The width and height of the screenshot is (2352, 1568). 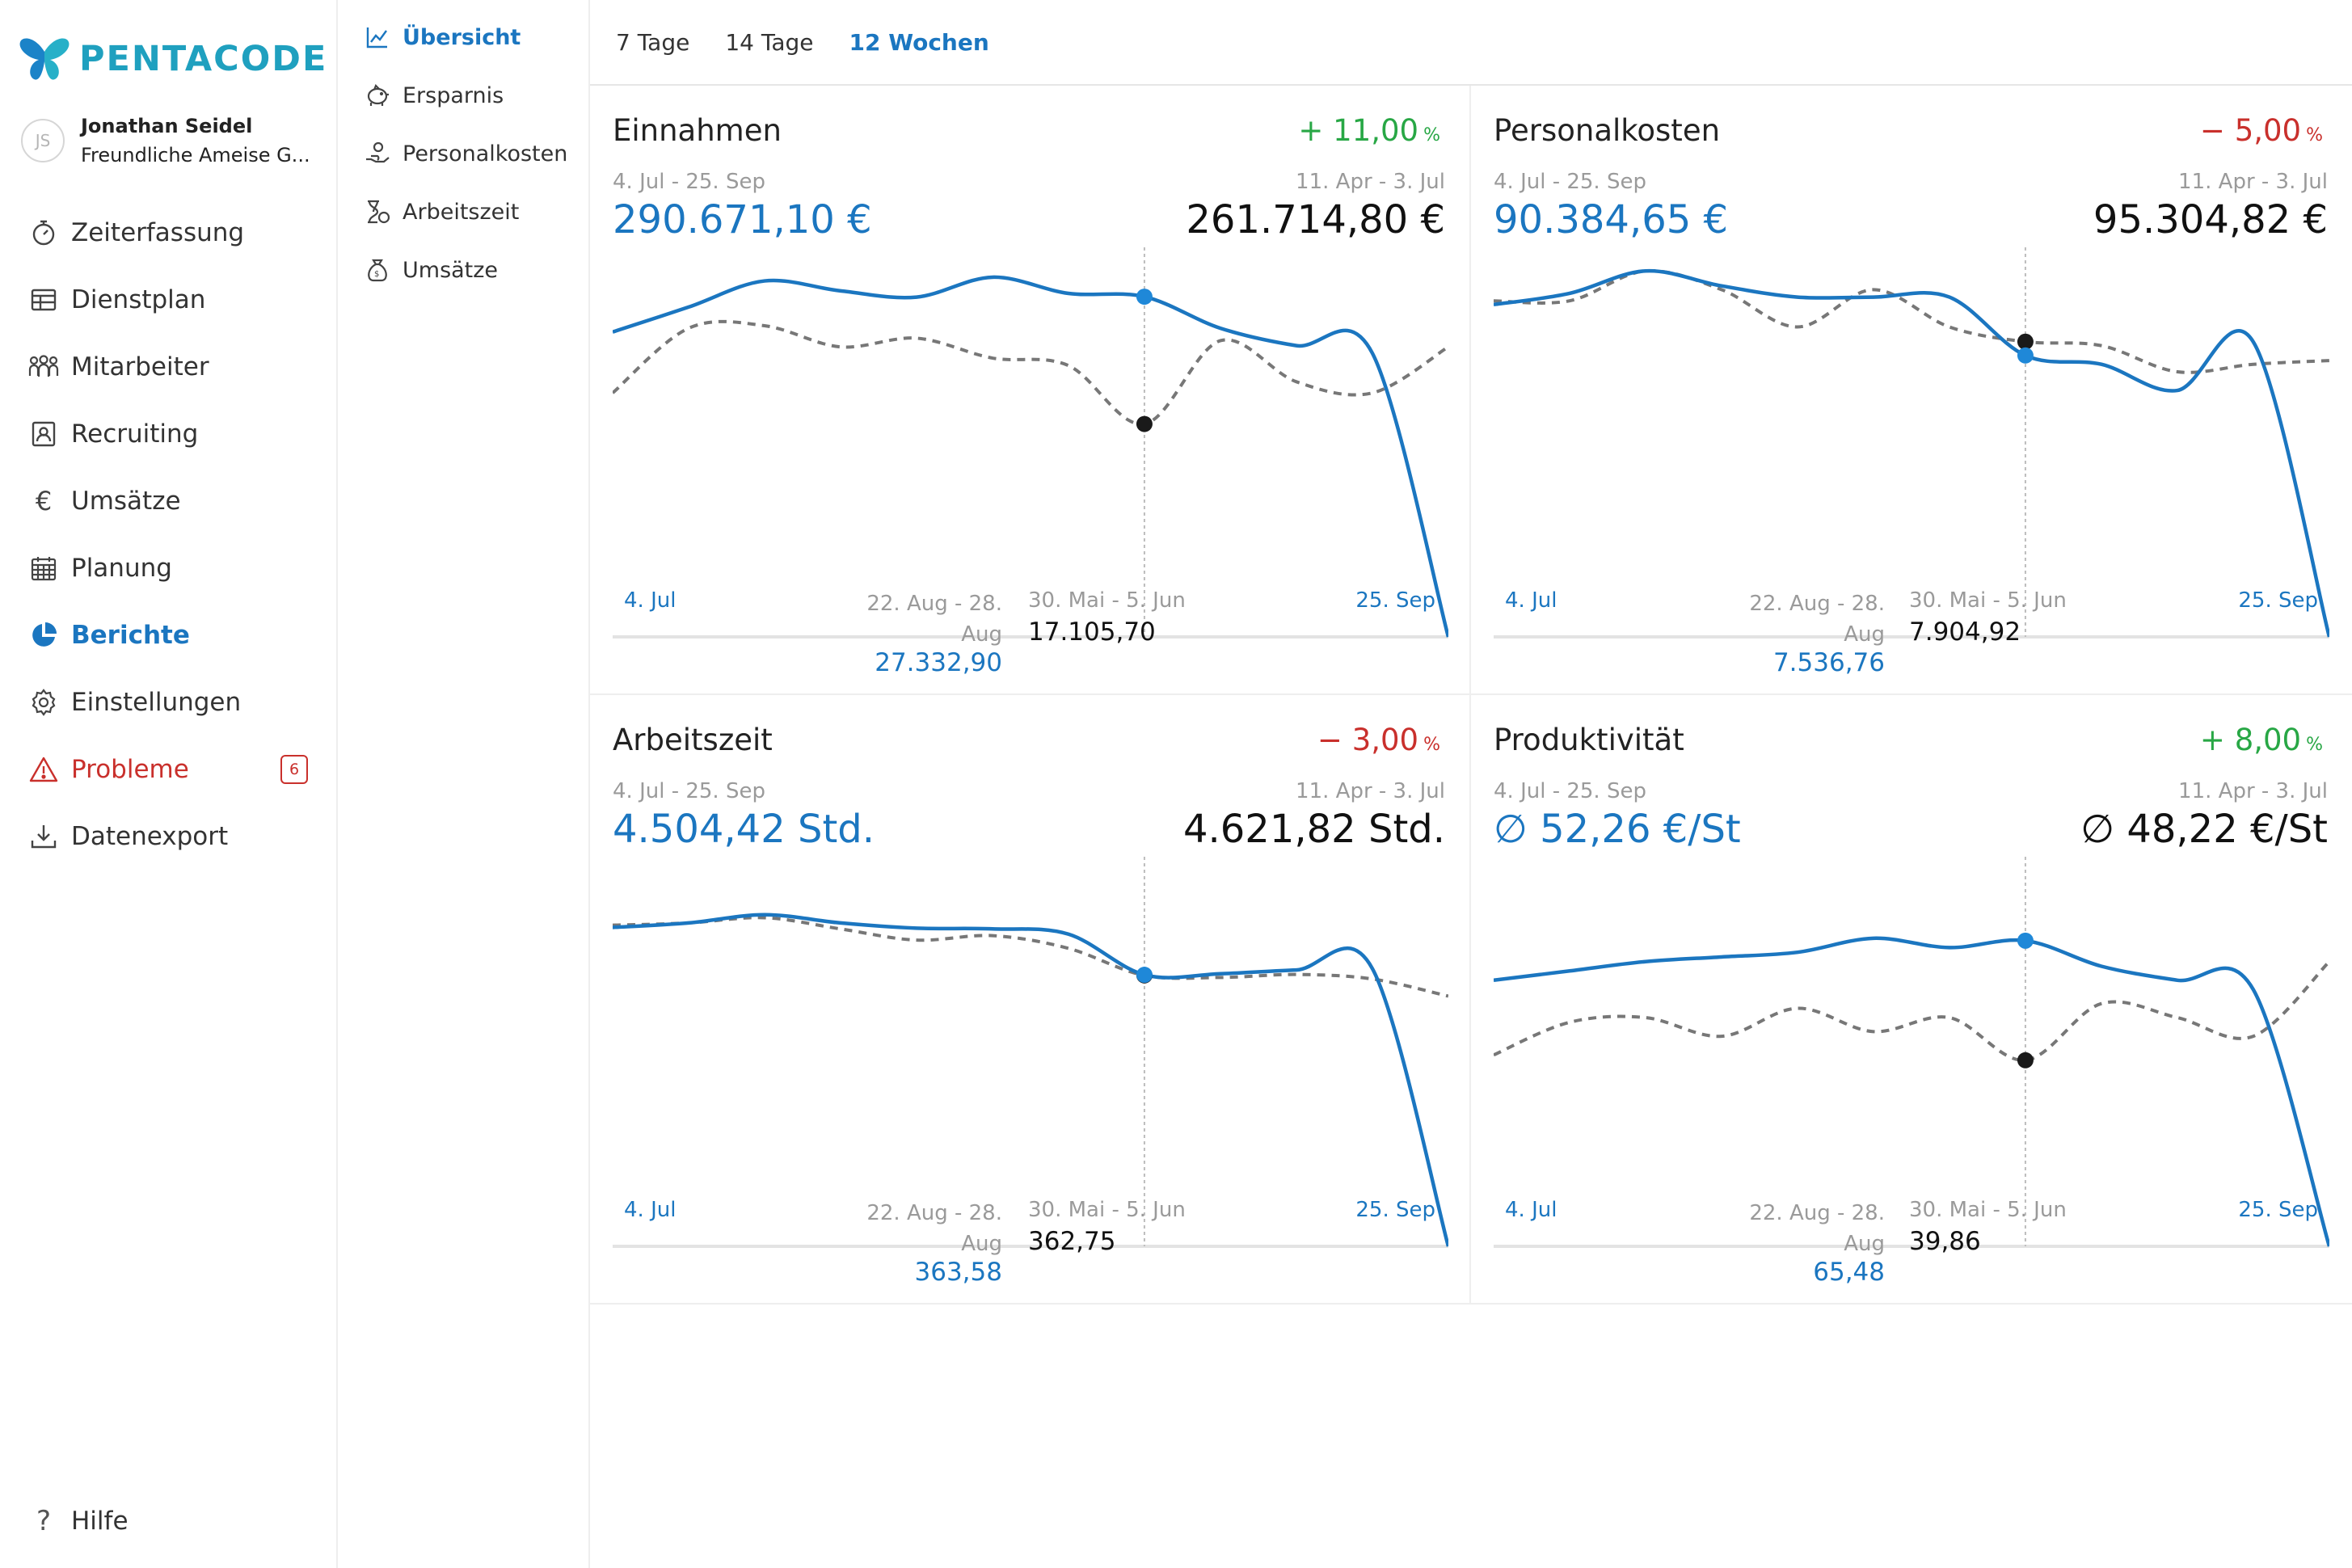 What do you see at coordinates (43, 300) in the screenshot?
I see `table-icon` at bounding box center [43, 300].